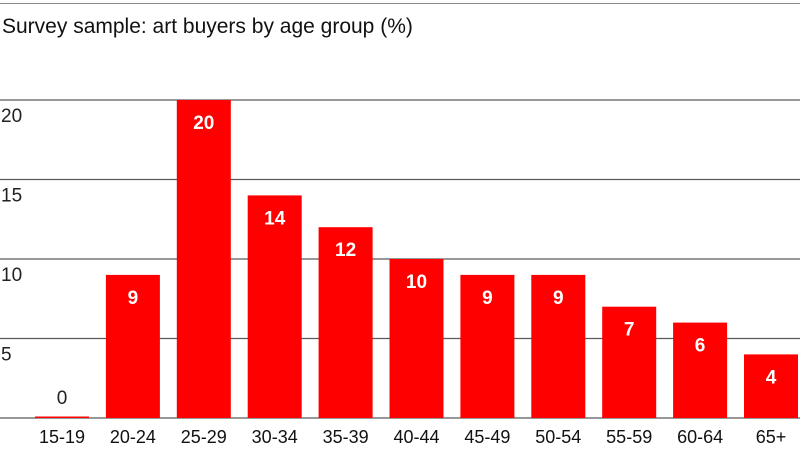 This screenshot has height=450, width=800. What do you see at coordinates (558, 437) in the screenshot?
I see `x-tick-label-50-54: 50-54` at bounding box center [558, 437].